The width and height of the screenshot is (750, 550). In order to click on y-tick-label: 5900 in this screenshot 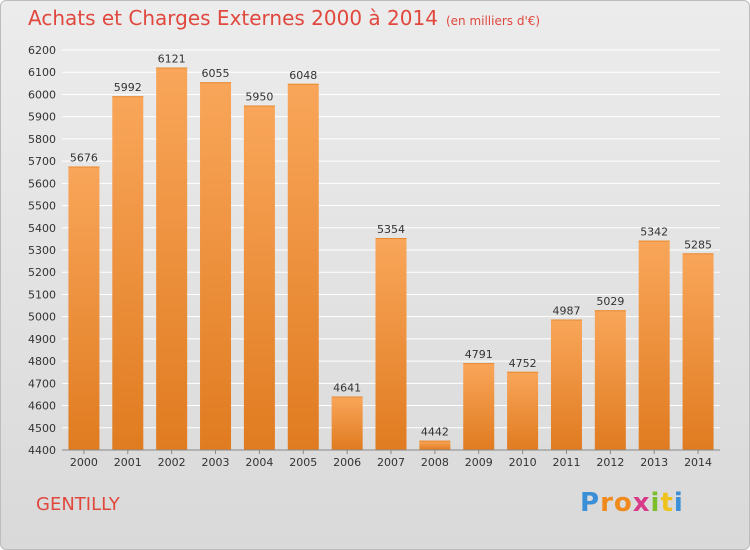, I will do `click(42, 117)`.